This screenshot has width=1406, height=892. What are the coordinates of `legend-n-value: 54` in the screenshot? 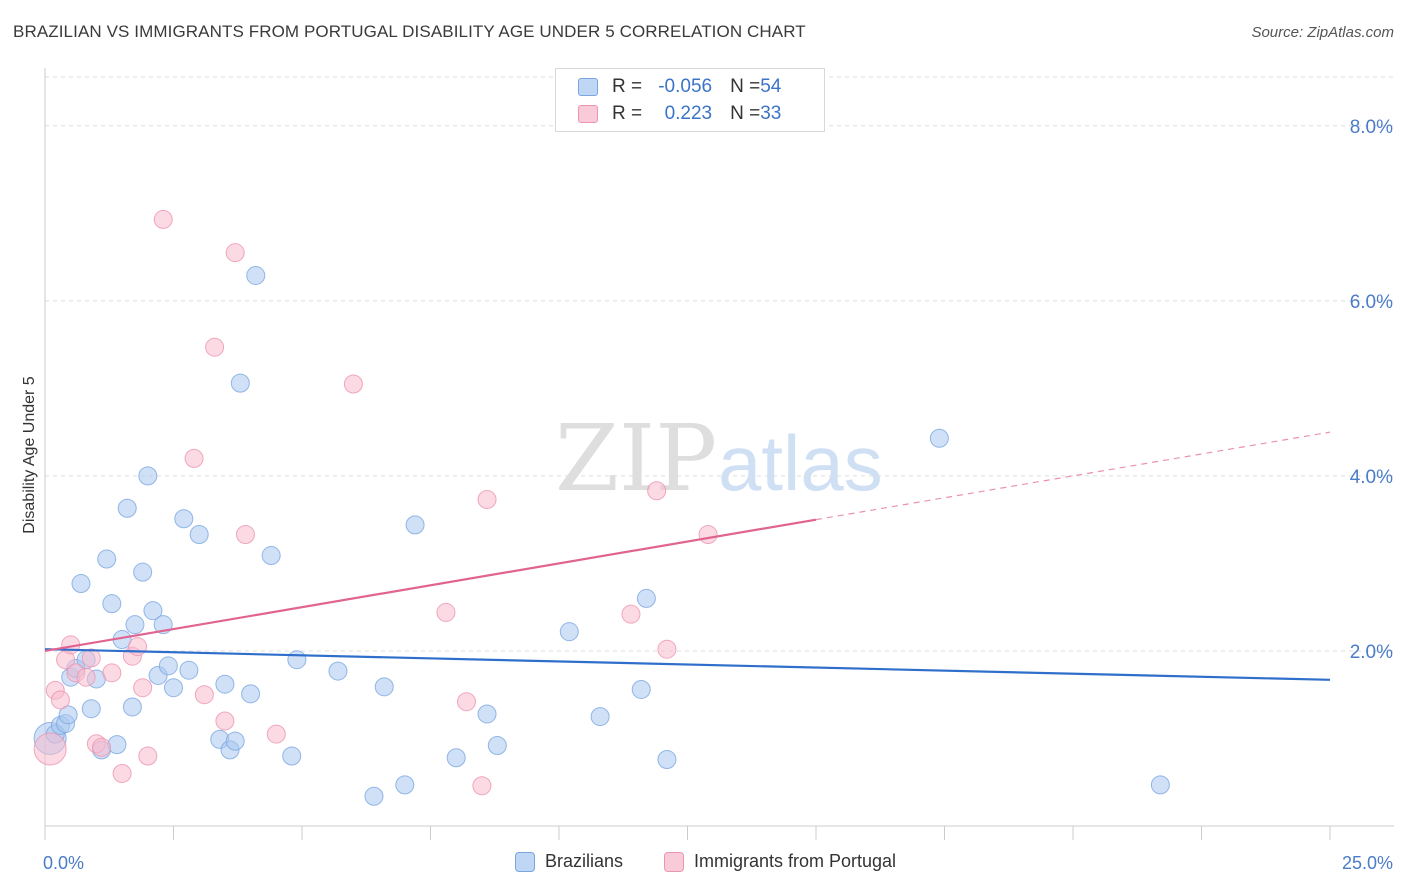 It's located at (771, 86).